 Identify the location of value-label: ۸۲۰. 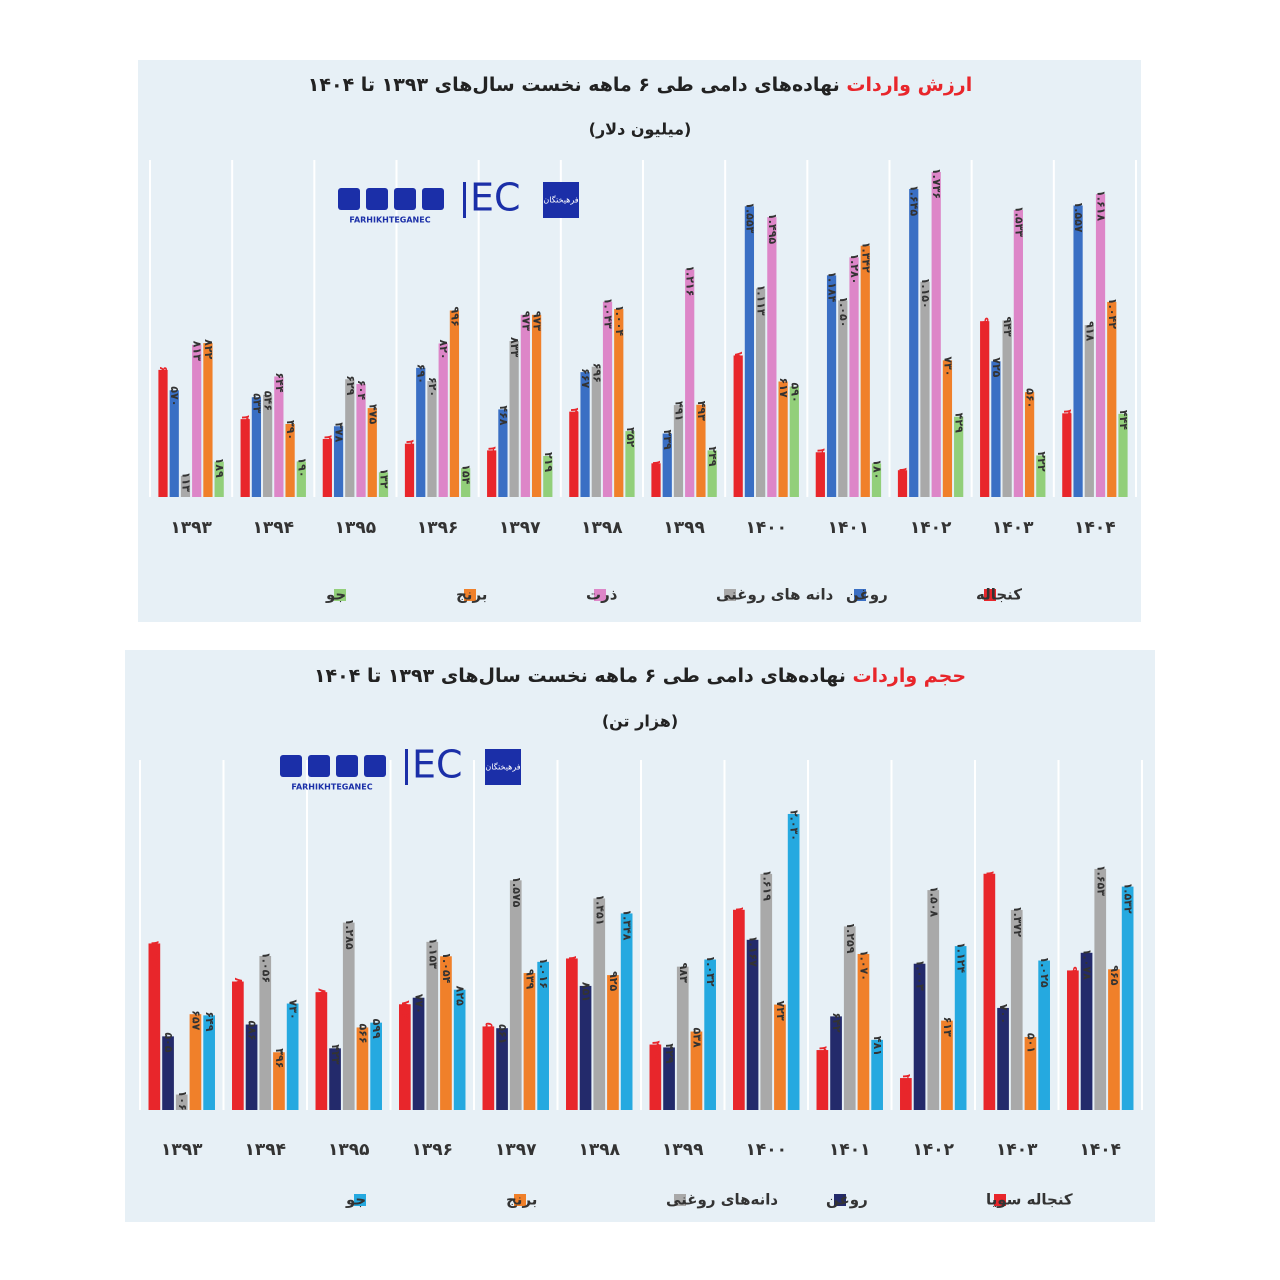
(443, 349).